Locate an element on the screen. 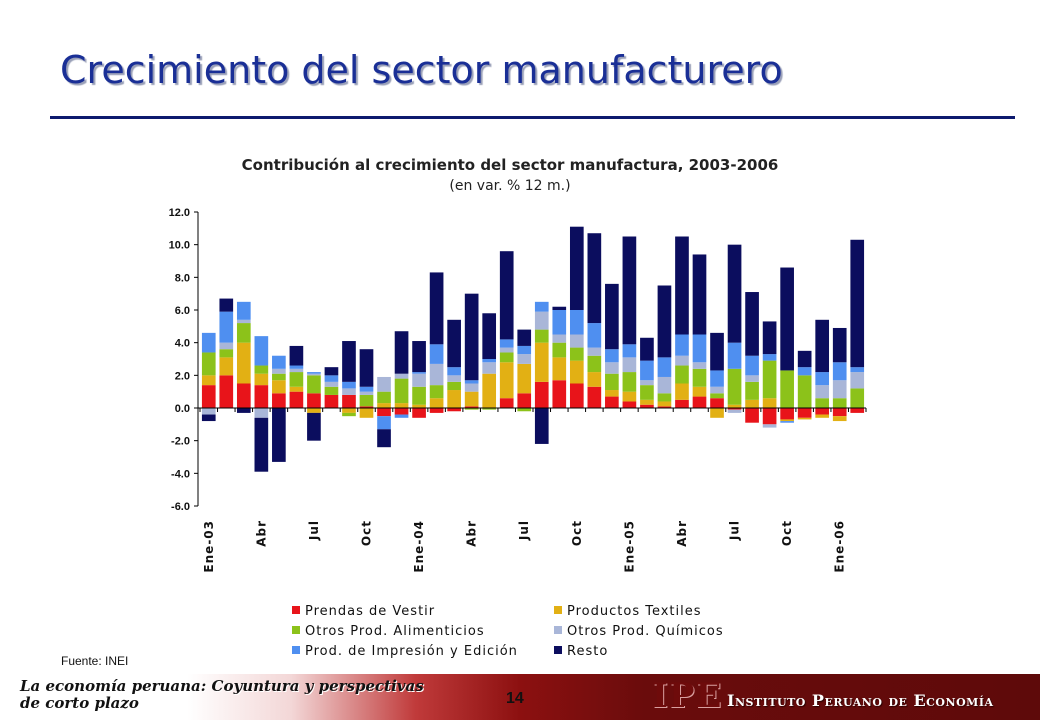  y-tick-label: -6.0 is located at coordinates (180, 507).